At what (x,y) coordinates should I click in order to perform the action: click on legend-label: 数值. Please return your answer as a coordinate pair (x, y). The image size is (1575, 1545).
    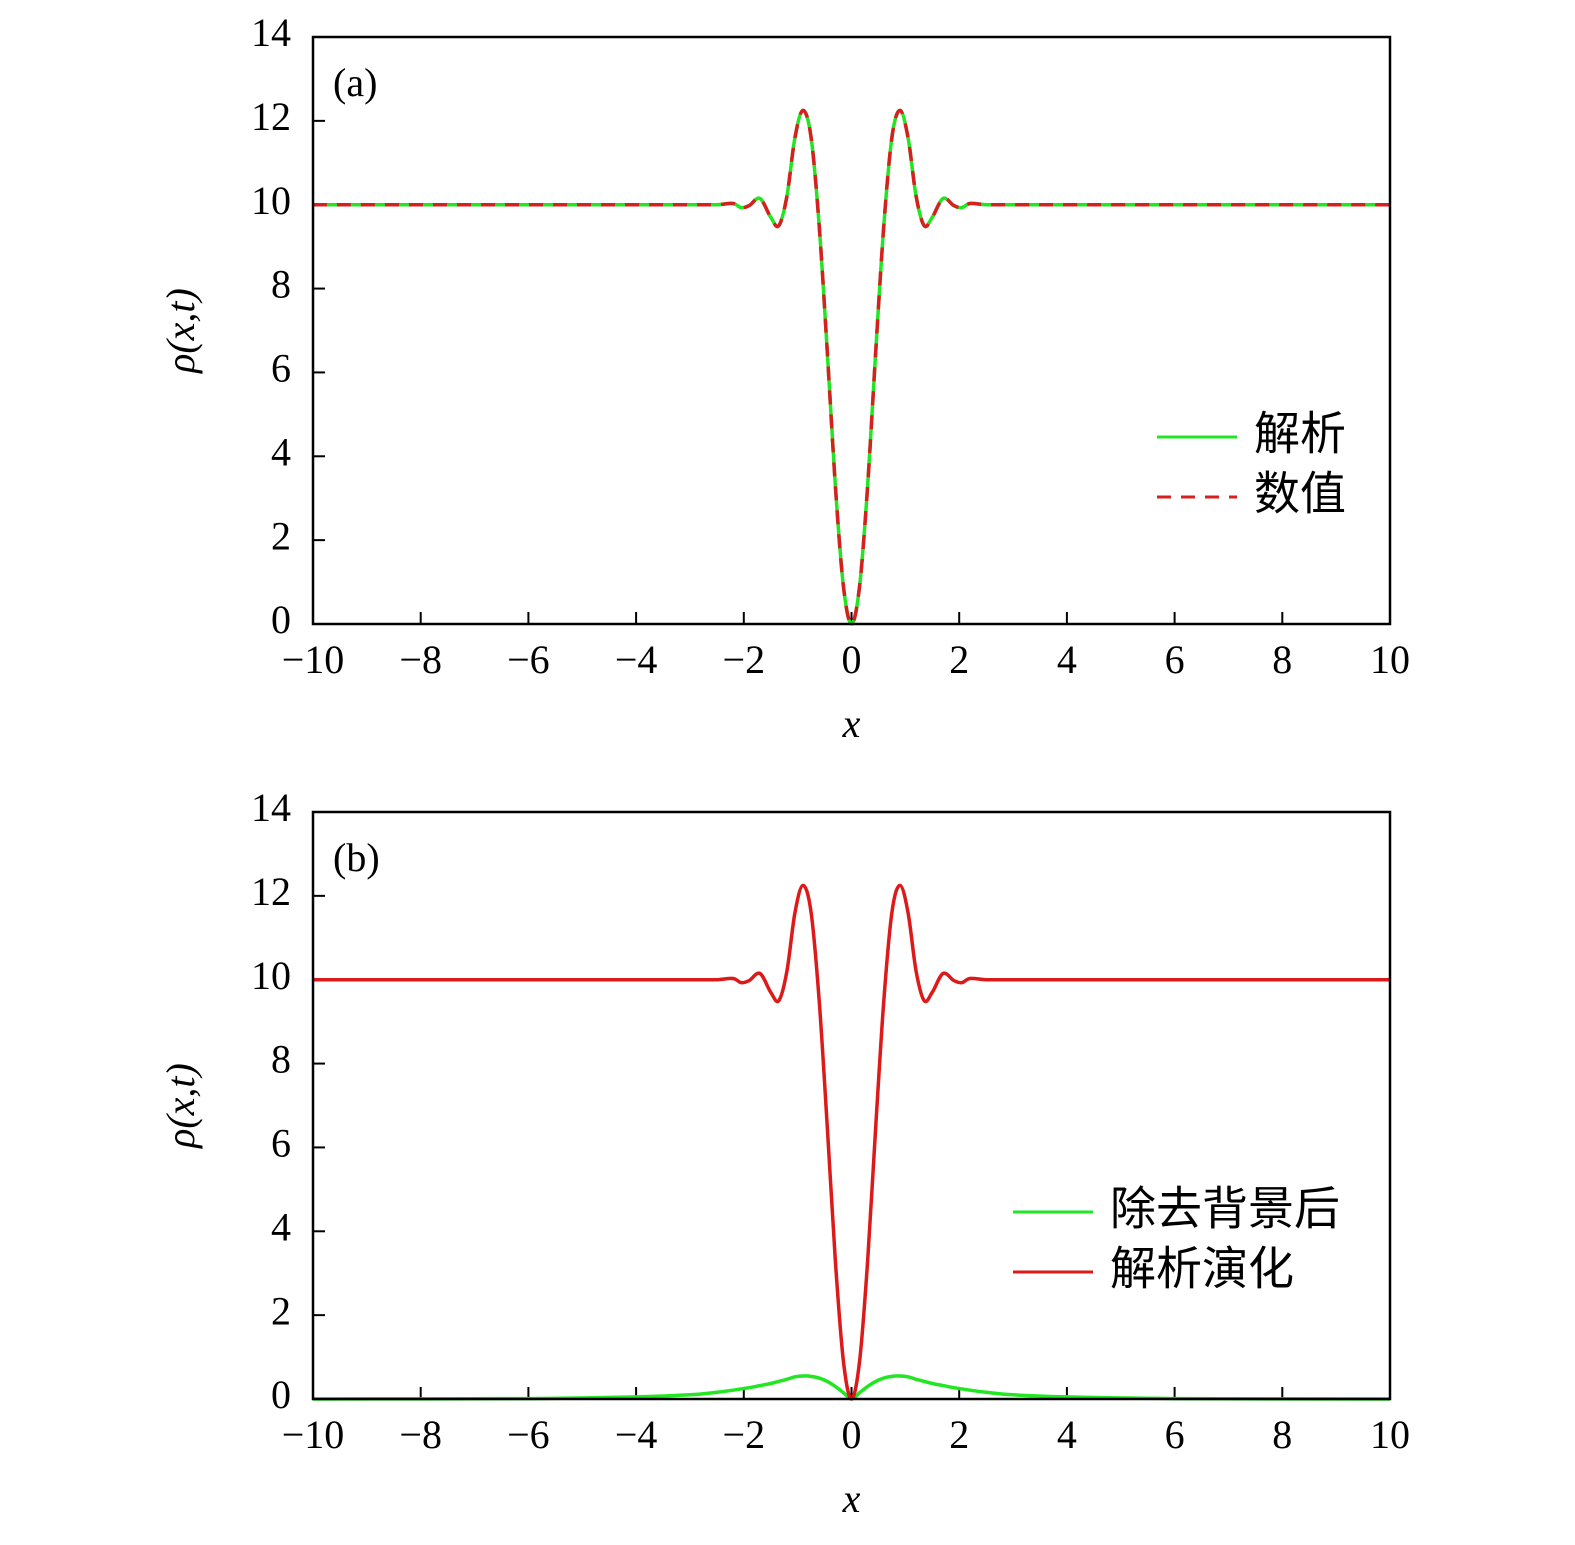
    Looking at the image, I should click on (1300, 494).